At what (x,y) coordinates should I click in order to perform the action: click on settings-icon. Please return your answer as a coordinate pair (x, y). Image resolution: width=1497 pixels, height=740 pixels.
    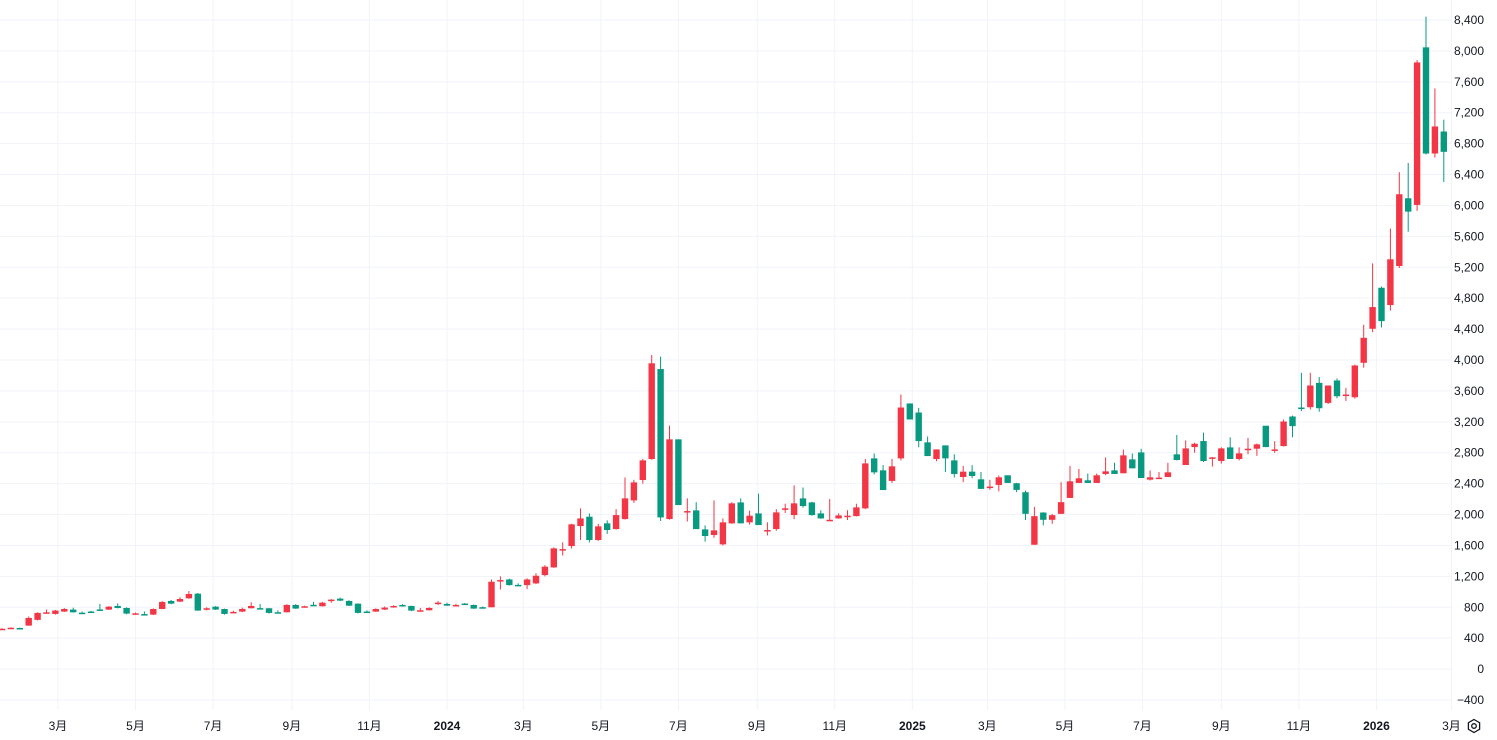
    Looking at the image, I should click on (1474, 726).